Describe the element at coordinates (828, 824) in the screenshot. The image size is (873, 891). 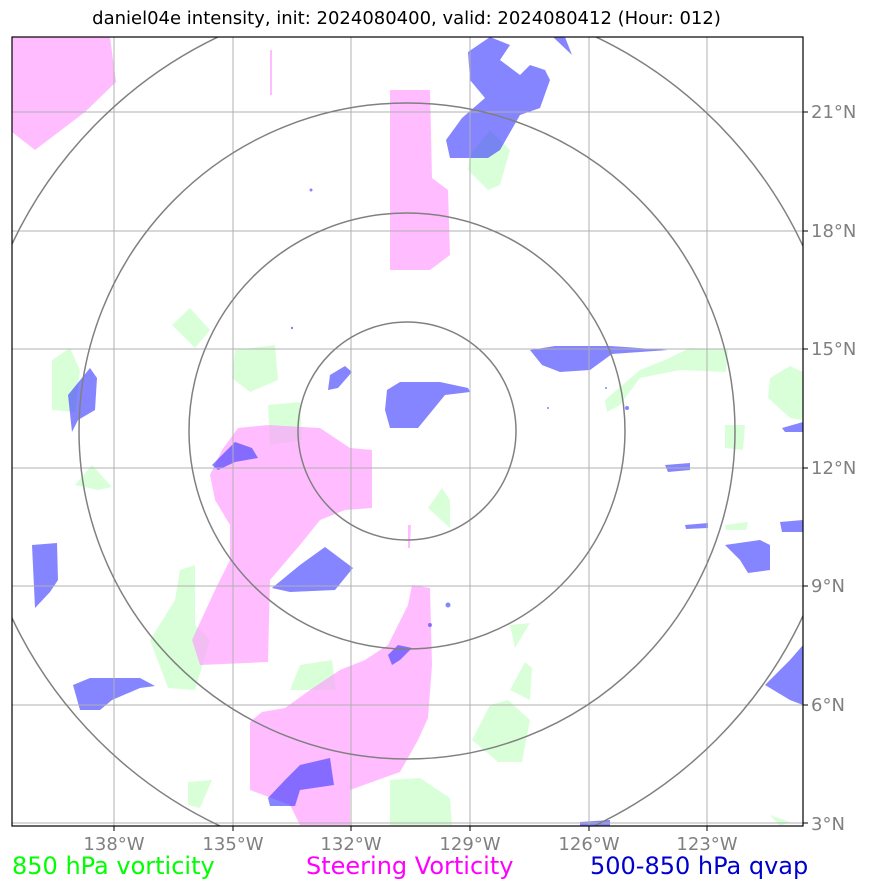
I see `lat-tick-label: 3°N` at that location.